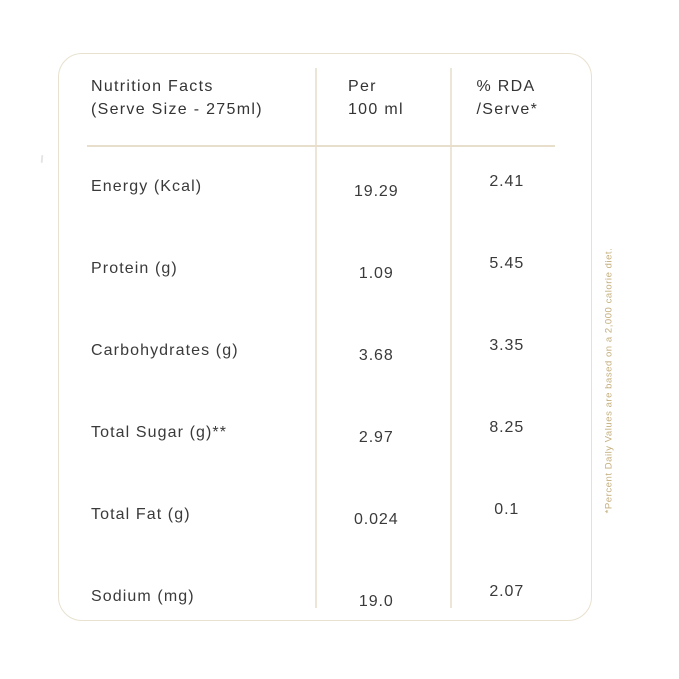  Describe the element at coordinates (42, 159) in the screenshot. I see `scan-smudge-artifact` at that location.